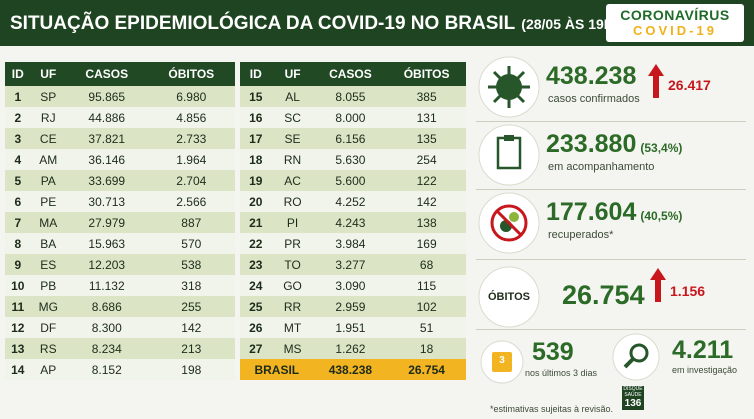  Describe the element at coordinates (106, 348) in the screenshot. I see `table-cell: 8.234` at that location.